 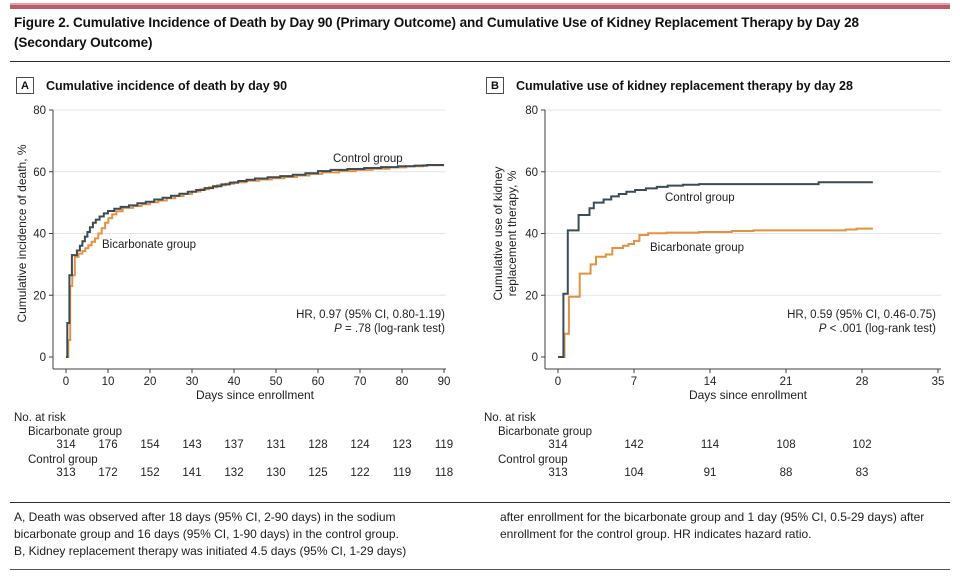 I want to click on panel-a-risk-row-control-values: 313 172 152 141 132 130 125 122 119 118, so click(x=241, y=474).